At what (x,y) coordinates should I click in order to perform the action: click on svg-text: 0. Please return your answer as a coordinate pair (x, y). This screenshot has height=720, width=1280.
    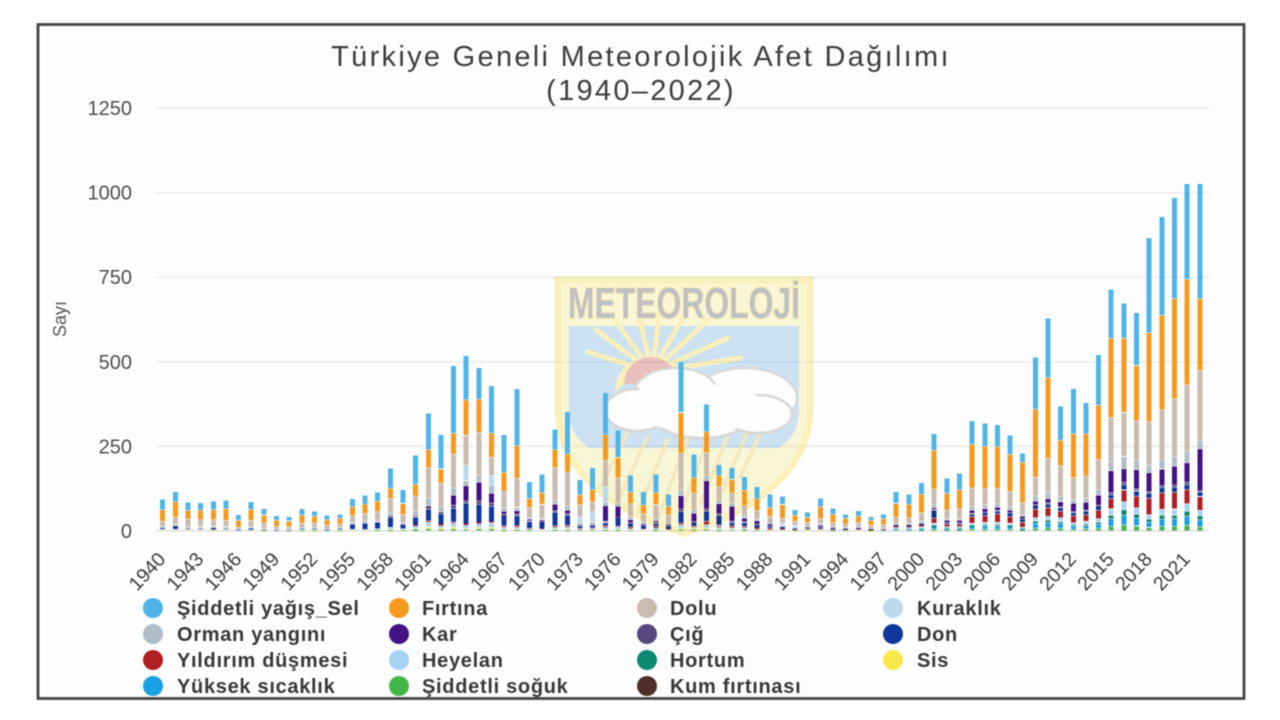
    Looking at the image, I should click on (126, 532).